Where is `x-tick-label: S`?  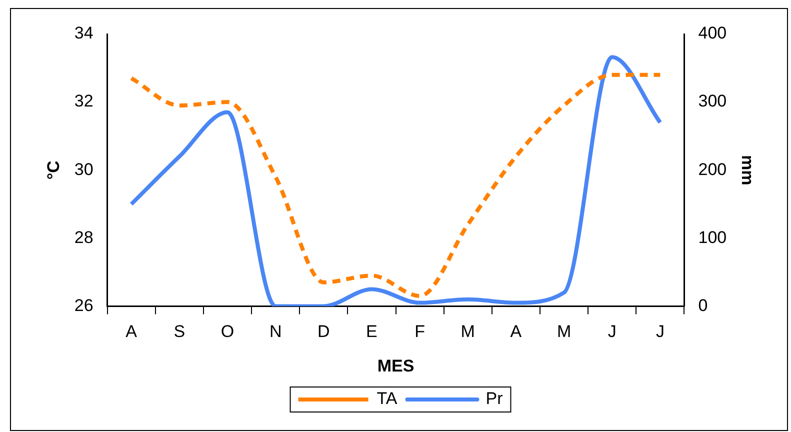
x-tick-label: S is located at coordinates (180, 332).